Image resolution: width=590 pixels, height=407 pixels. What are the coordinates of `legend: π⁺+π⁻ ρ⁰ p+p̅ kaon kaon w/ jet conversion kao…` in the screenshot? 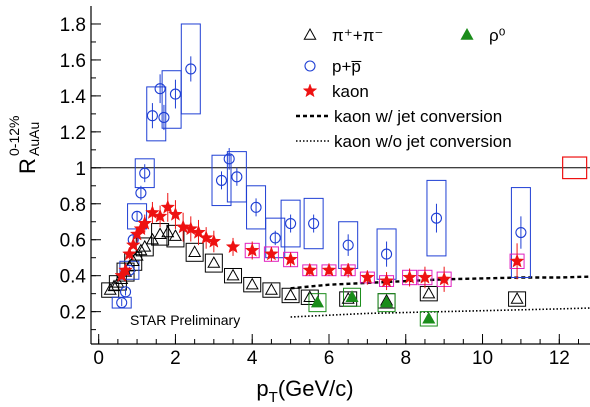 It's located at (404, 88).